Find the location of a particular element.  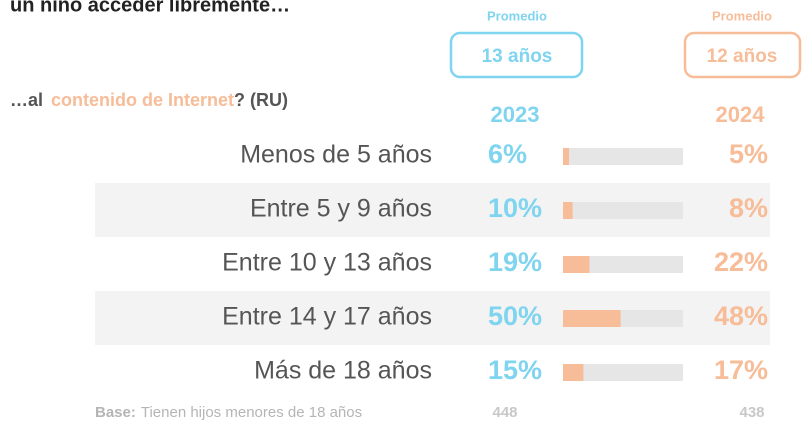

value-label: 48% is located at coordinates (741, 316).